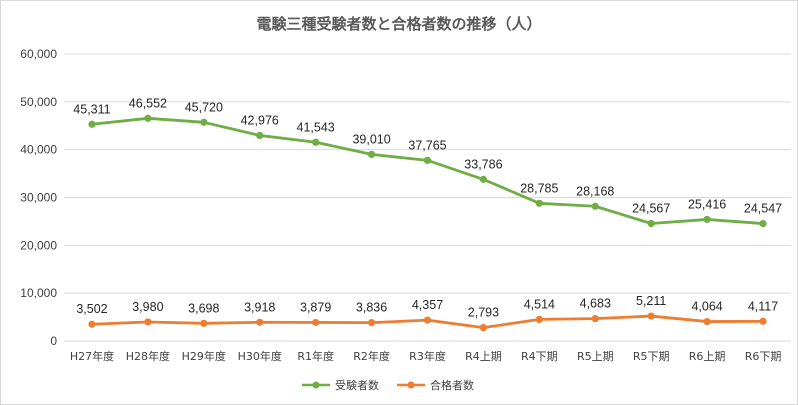  Describe the element at coordinates (483, 164) in the screenshot. I see `data-label-0-7: 33,786` at that location.